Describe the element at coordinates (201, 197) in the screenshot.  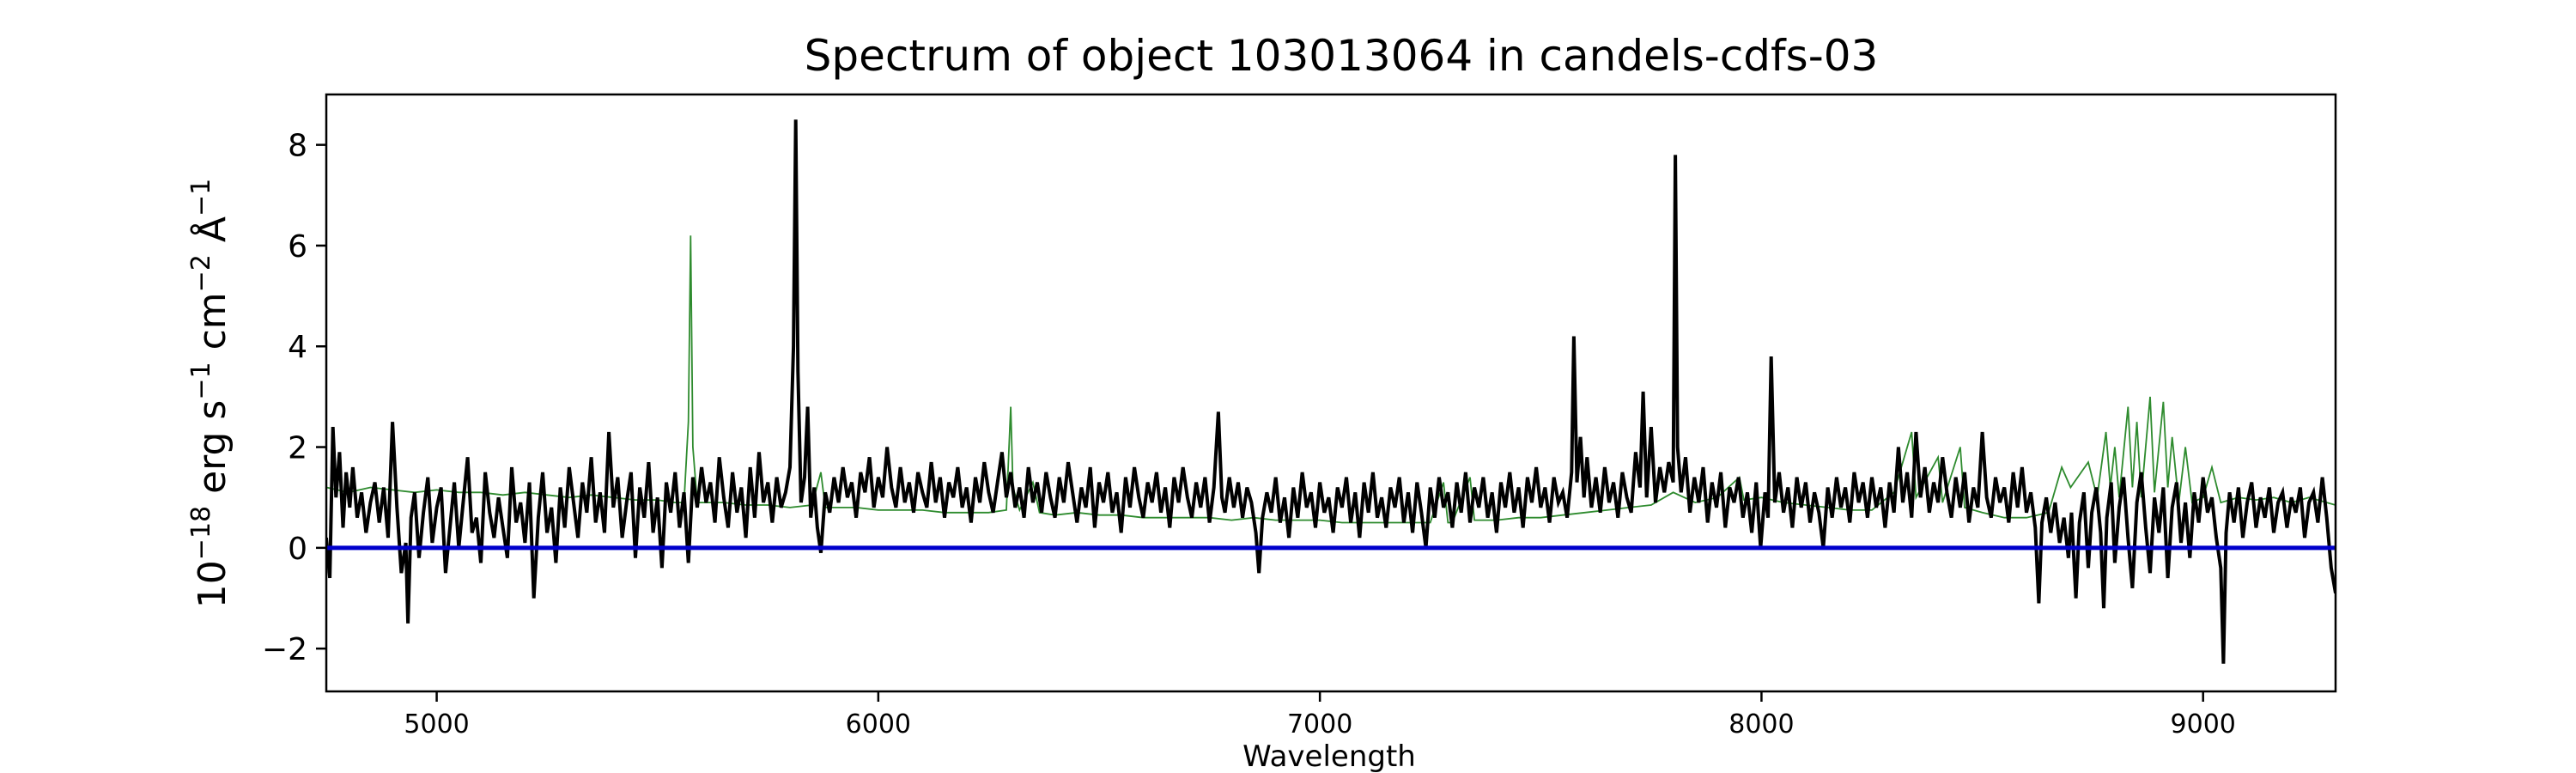
I see `ylabel-exp3: −1` at that location.